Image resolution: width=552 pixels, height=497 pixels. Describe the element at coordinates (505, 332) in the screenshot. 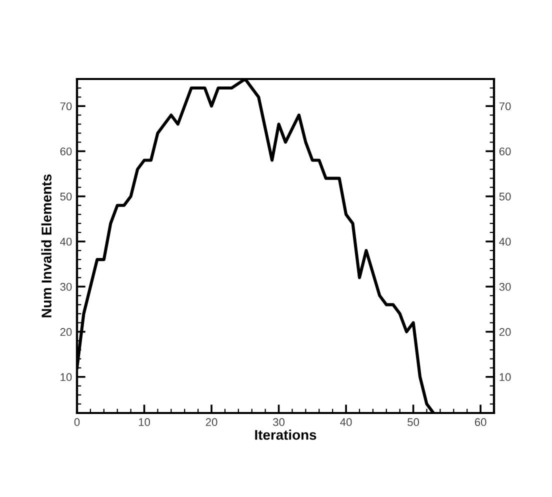

I see `y2-tick-label: 20` at that location.